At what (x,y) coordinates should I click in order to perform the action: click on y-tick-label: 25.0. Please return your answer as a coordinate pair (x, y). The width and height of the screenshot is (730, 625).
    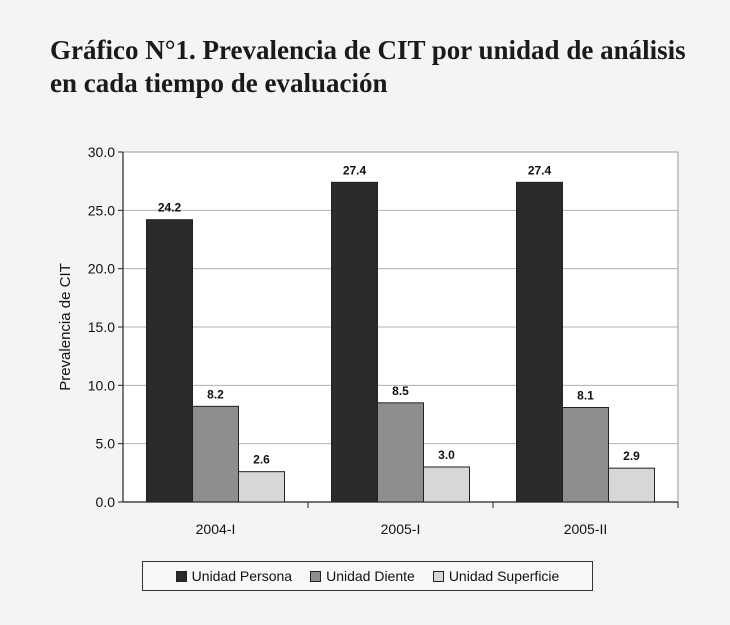
    Looking at the image, I should click on (101, 210).